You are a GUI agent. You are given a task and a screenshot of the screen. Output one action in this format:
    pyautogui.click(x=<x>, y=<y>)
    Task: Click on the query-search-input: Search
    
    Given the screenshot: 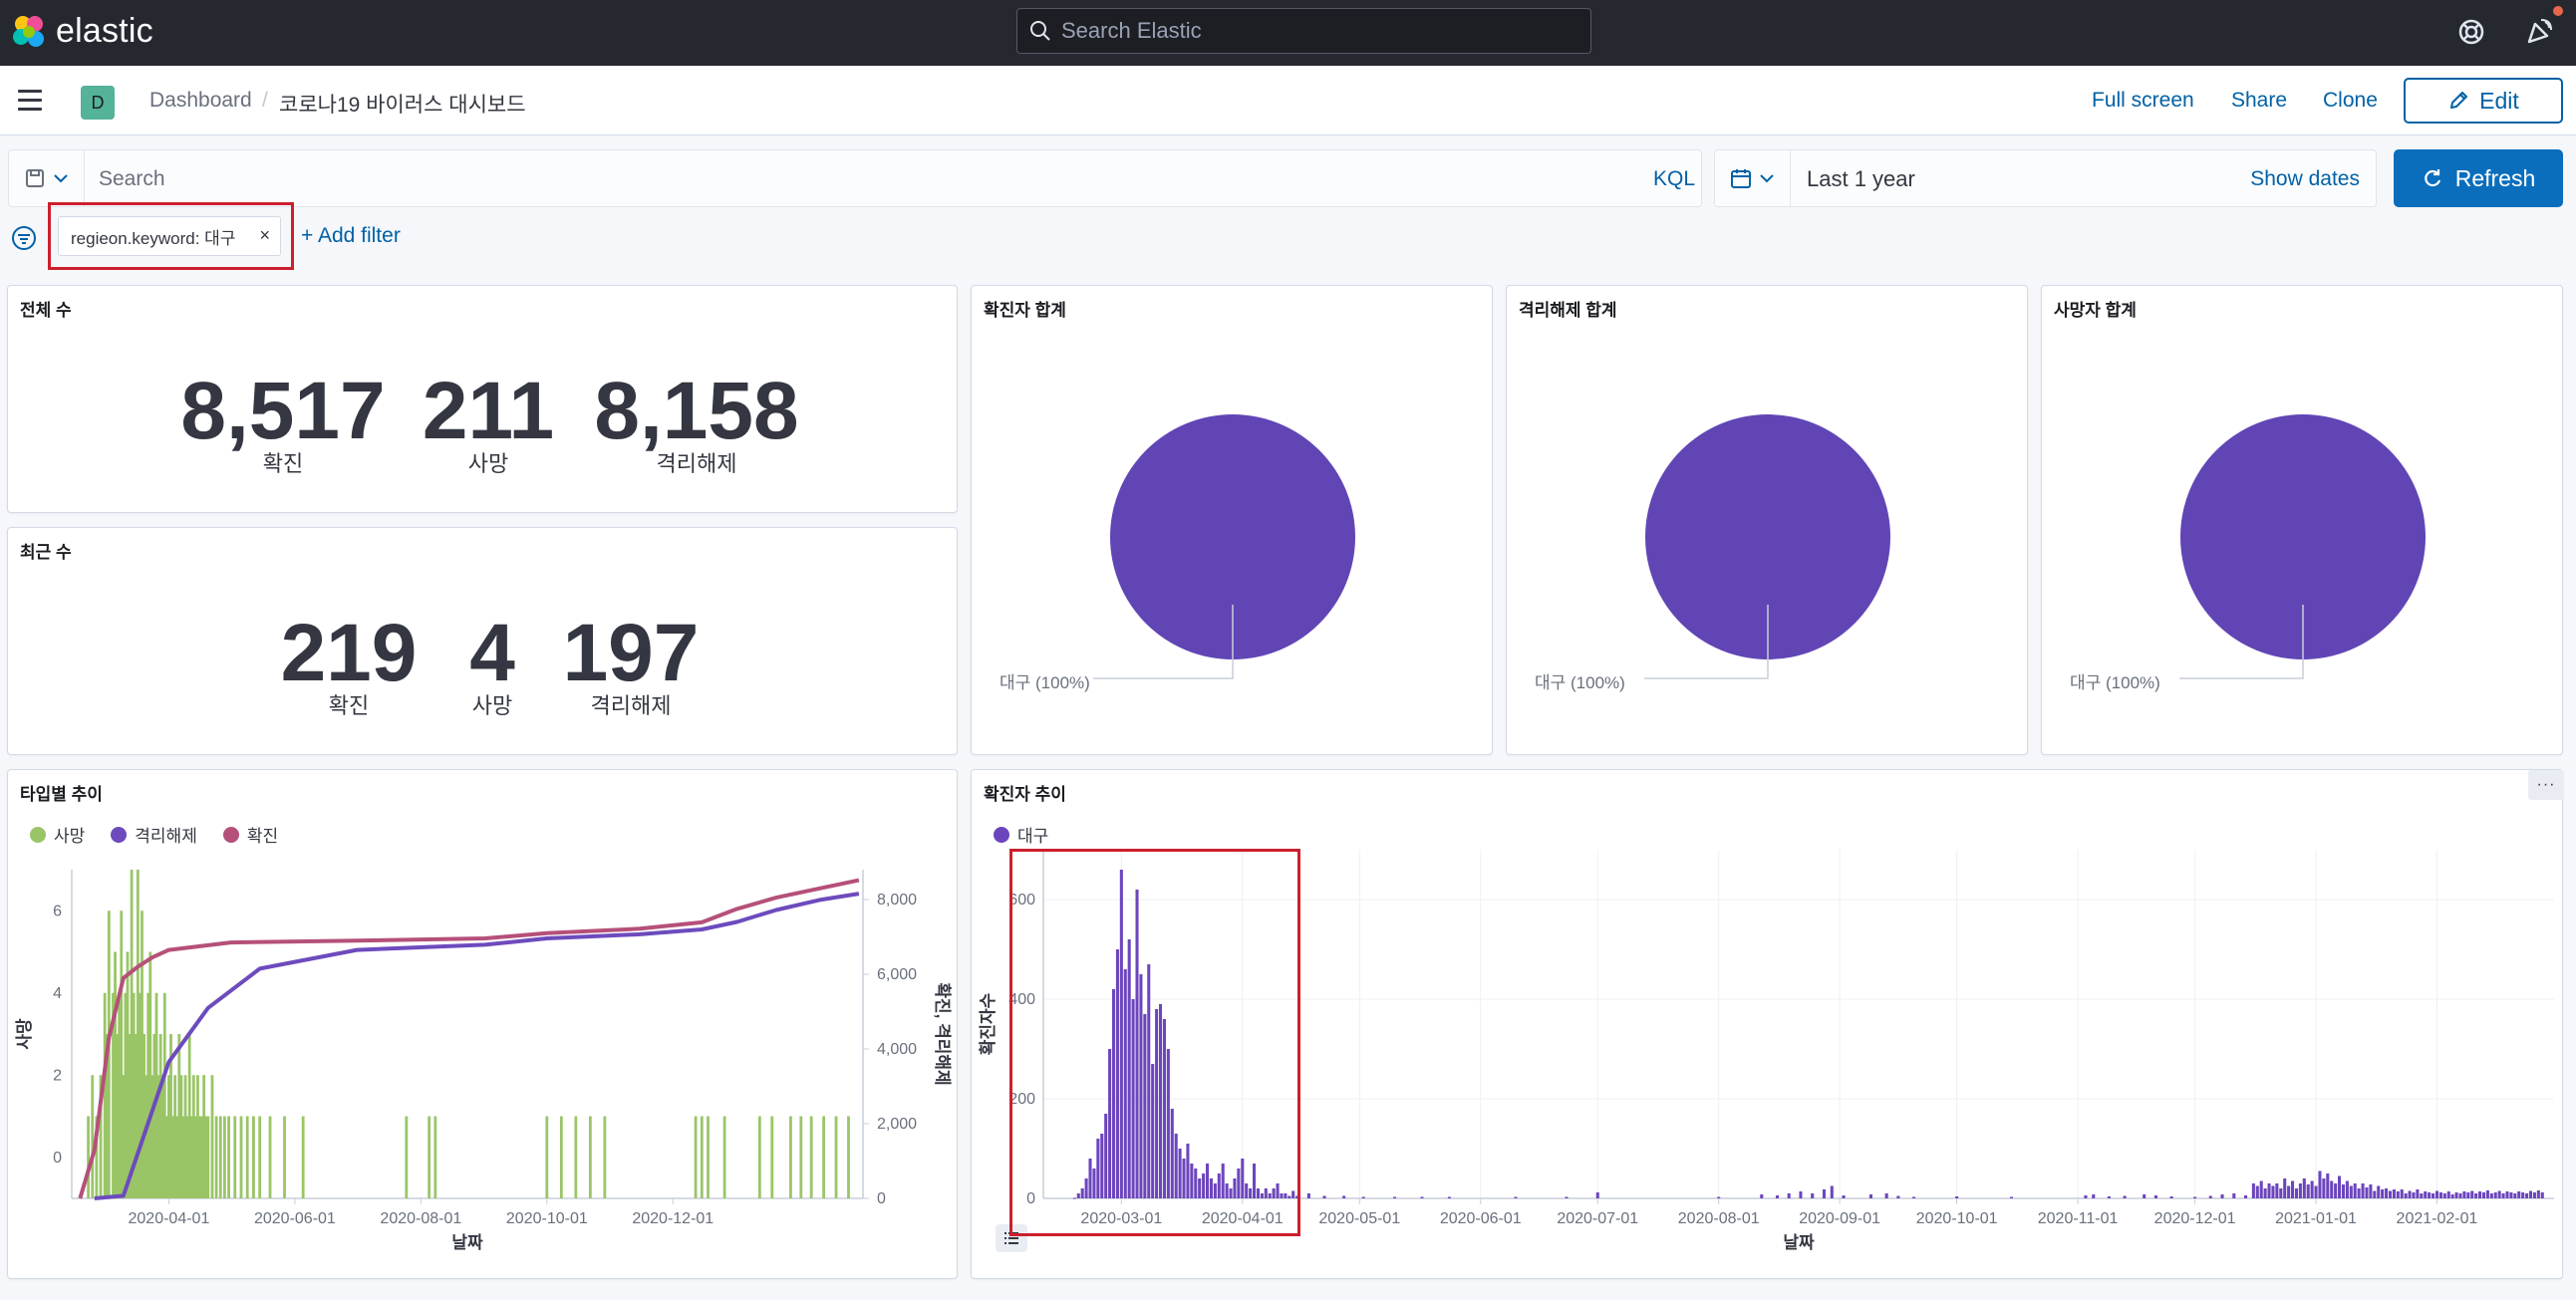 What is the action you would take?
    pyautogui.click(x=132, y=178)
    